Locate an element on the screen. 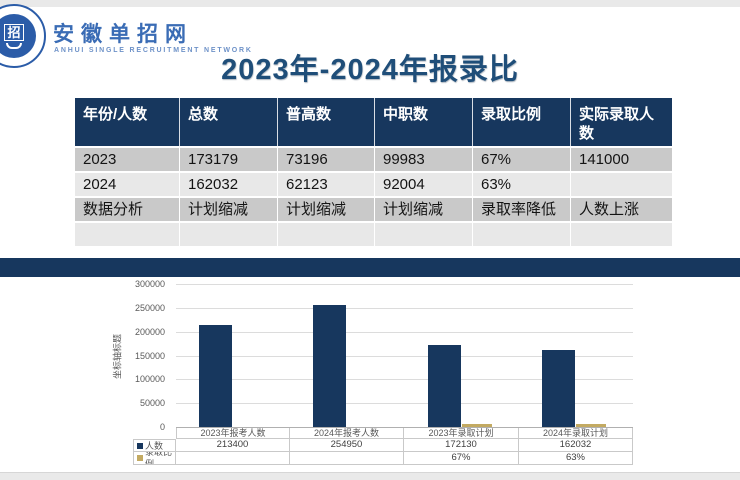  table-cell: 数据分析 is located at coordinates (127, 209).